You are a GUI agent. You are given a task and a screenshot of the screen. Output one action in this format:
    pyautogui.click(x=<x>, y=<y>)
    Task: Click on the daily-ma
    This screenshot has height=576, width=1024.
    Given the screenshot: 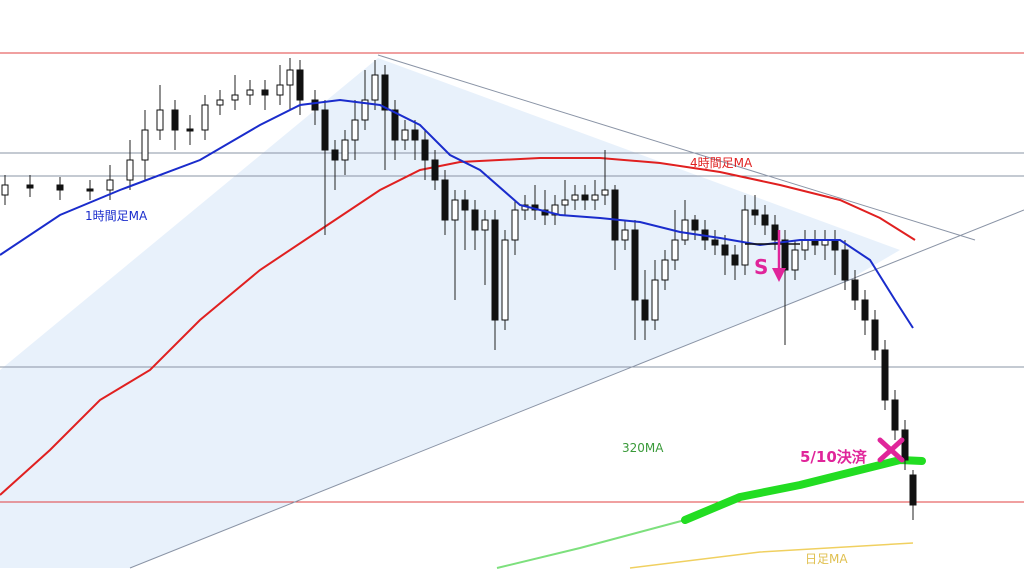 What is the action you would take?
    pyautogui.click(x=771, y=555)
    